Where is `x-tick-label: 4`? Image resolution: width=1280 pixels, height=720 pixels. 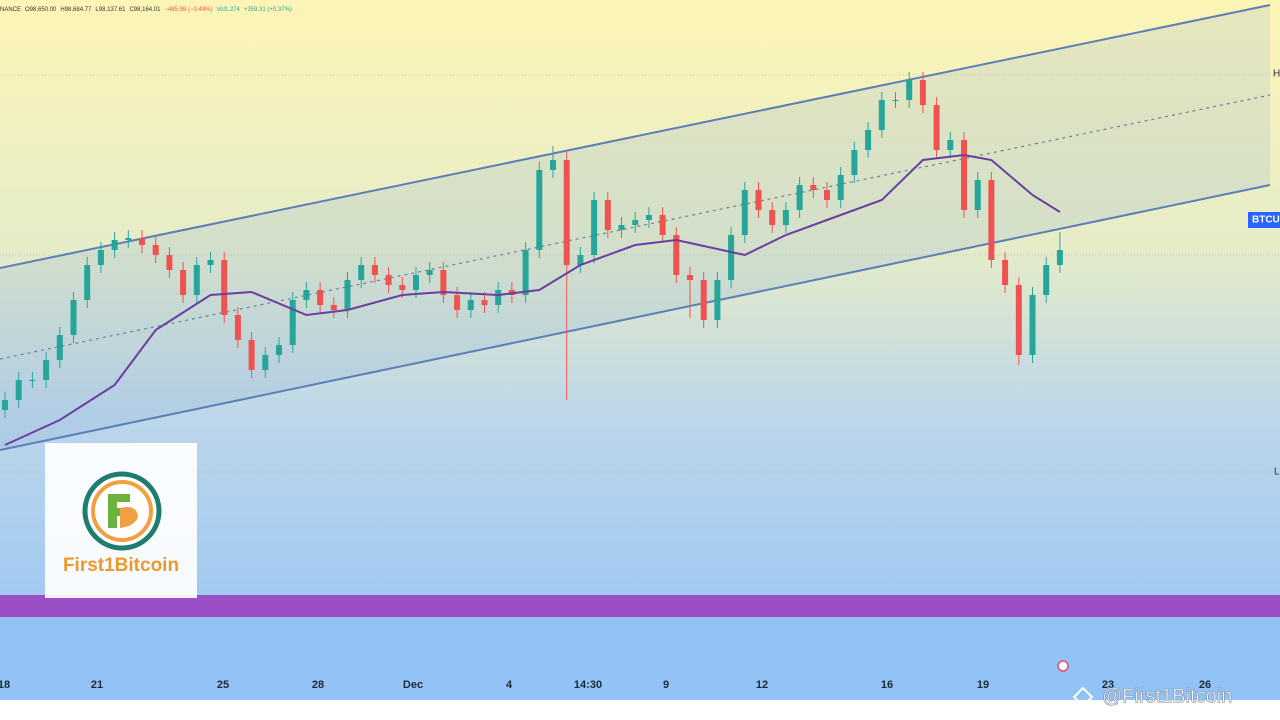 x-tick-label: 4 is located at coordinates (509, 685).